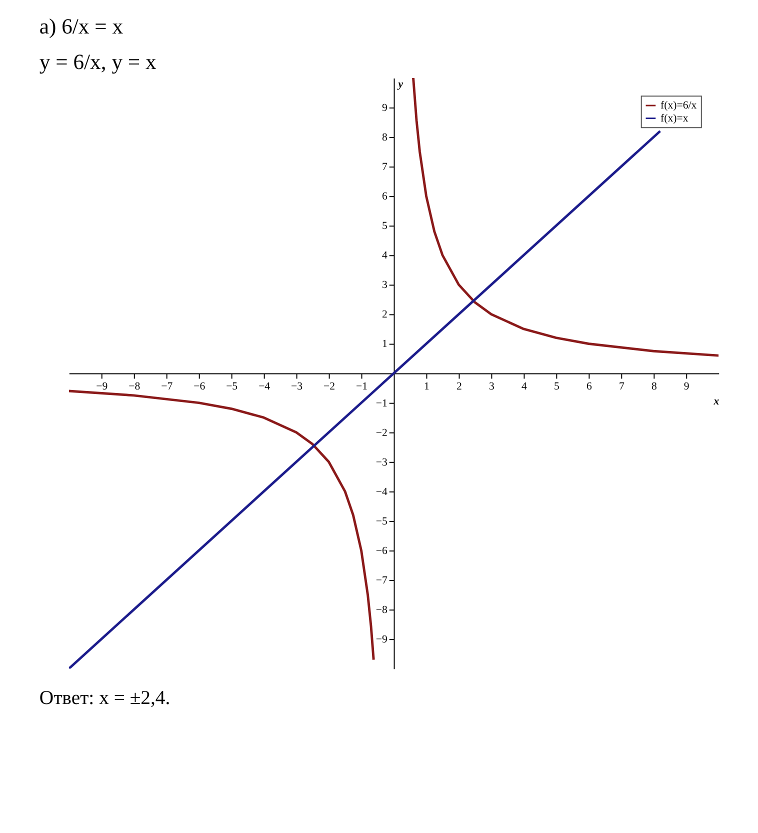 This screenshot has height=833, width=758. What do you see at coordinates (200, 386) in the screenshot?
I see `x-tick-label: −6` at bounding box center [200, 386].